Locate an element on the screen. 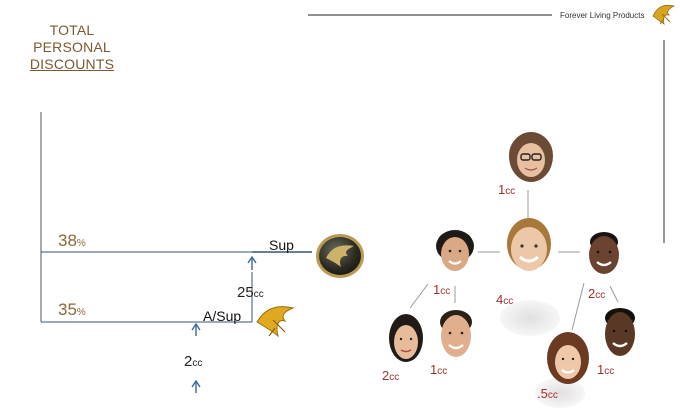 The height and width of the screenshot is (412, 680). avatar-left-down-left is located at coordinates (406, 338).